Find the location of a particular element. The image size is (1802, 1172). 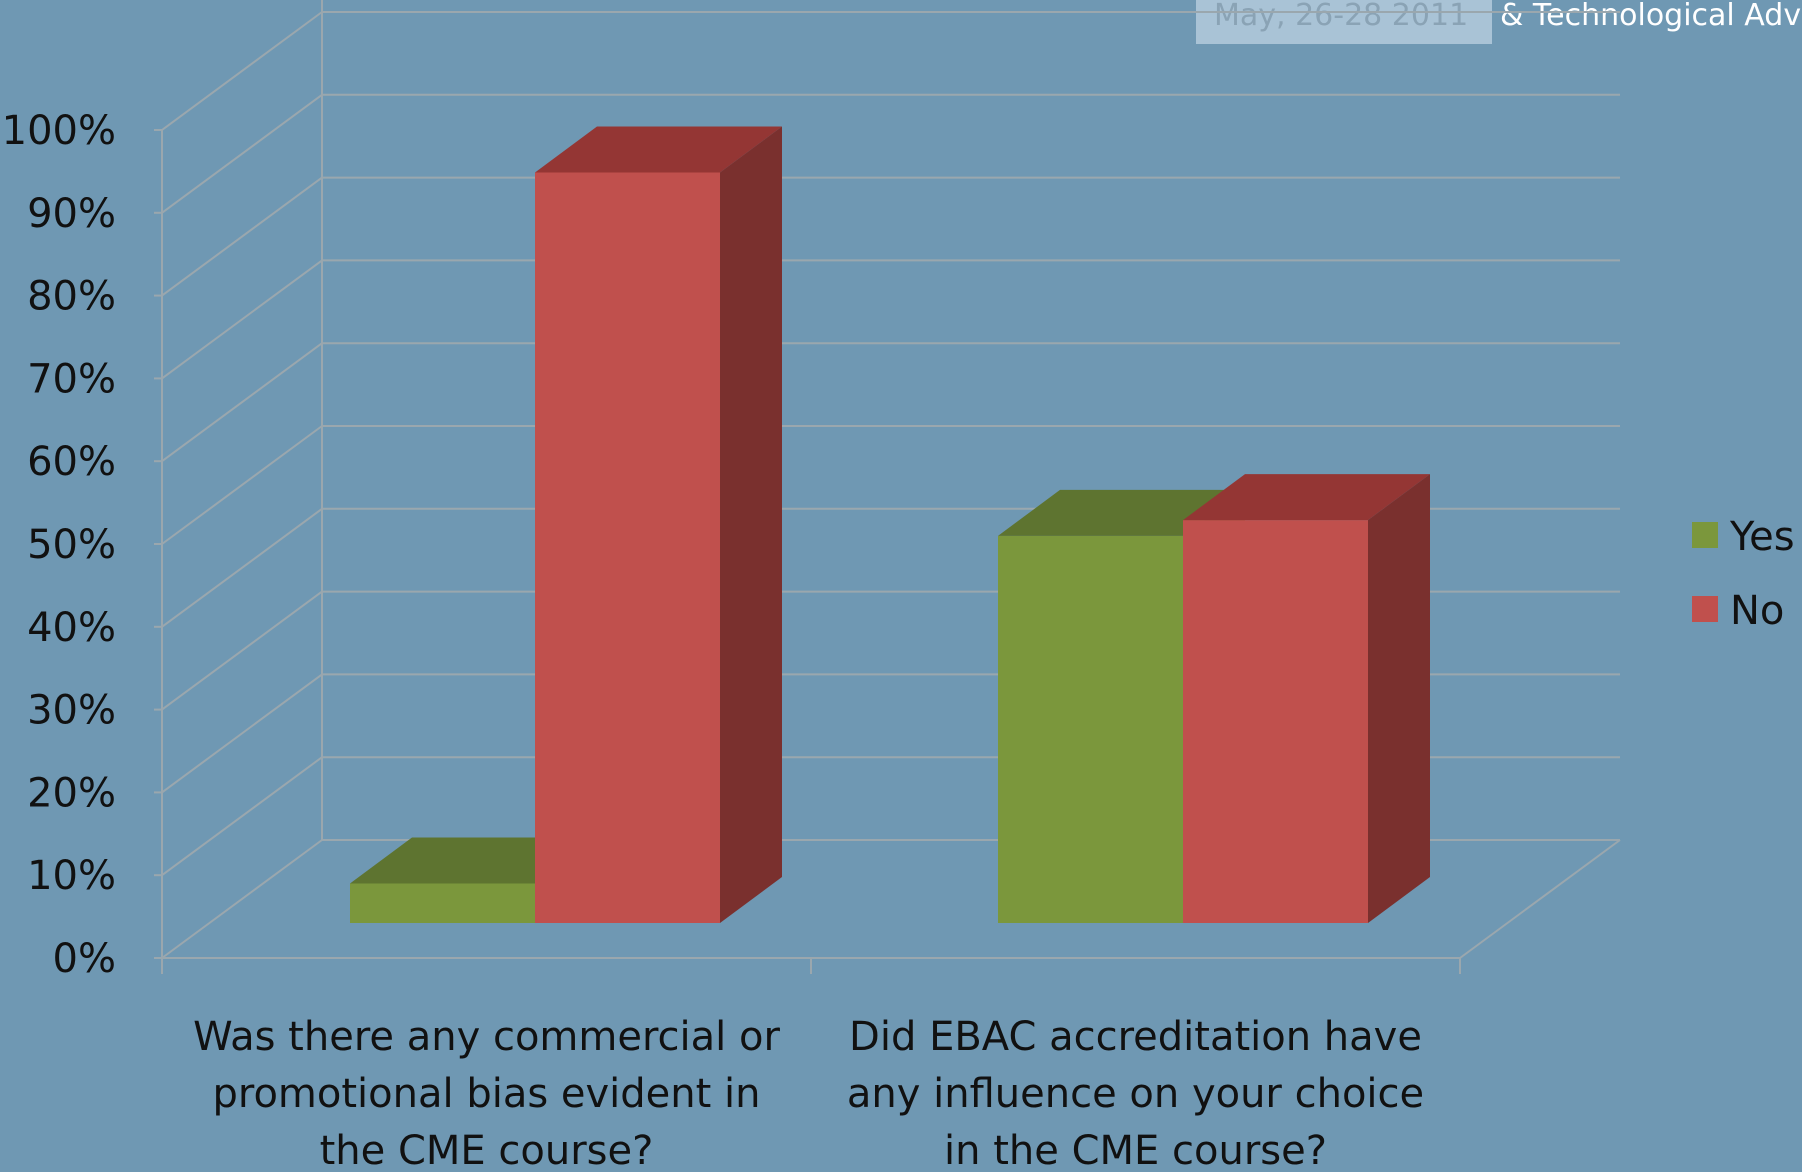

x-category-label: Did EBAC accreditation have is located at coordinates (1135, 1037).